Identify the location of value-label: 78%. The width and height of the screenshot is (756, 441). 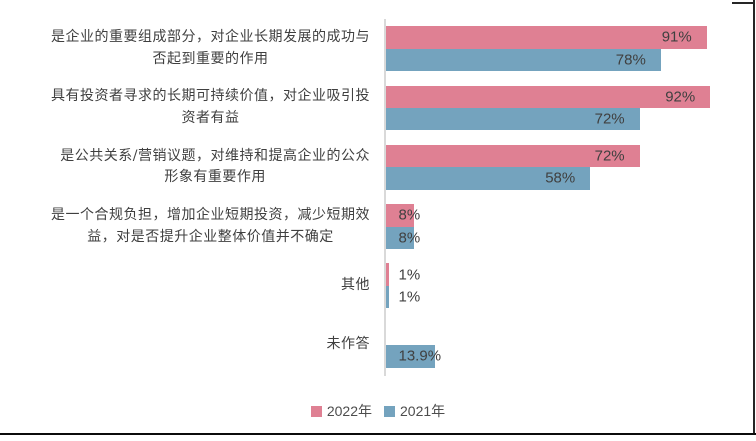
(630, 60).